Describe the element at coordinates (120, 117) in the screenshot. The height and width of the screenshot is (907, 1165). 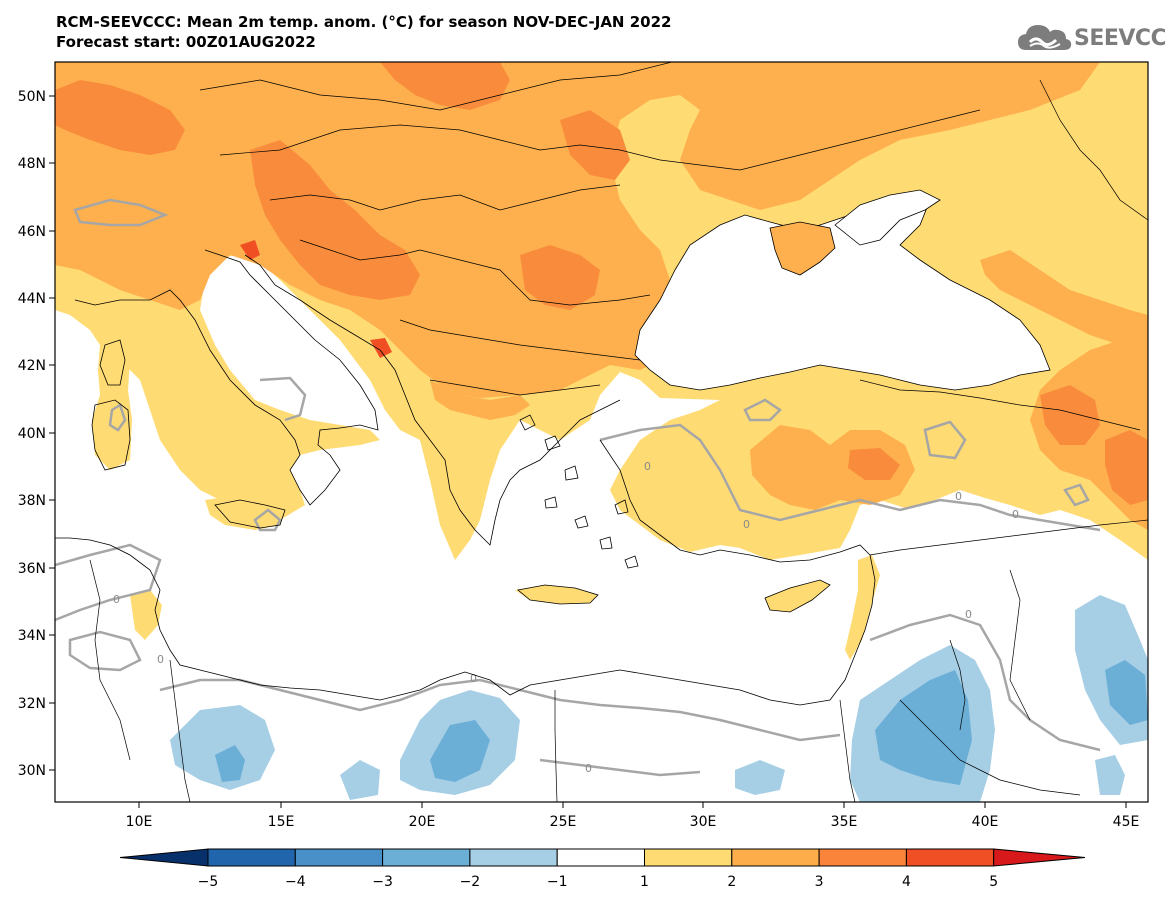
I see `warm-field-level-3-nw` at that location.